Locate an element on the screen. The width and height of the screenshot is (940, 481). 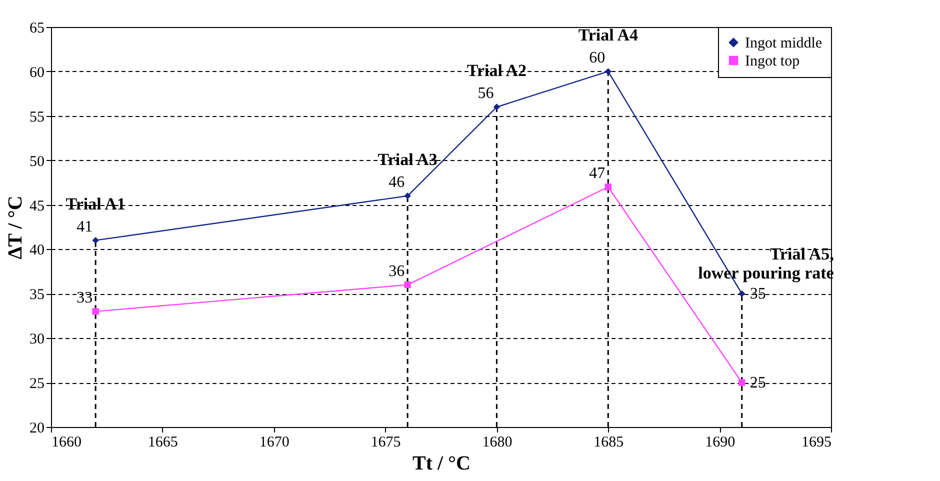
y-tick-label: 50 is located at coordinates (37, 162).